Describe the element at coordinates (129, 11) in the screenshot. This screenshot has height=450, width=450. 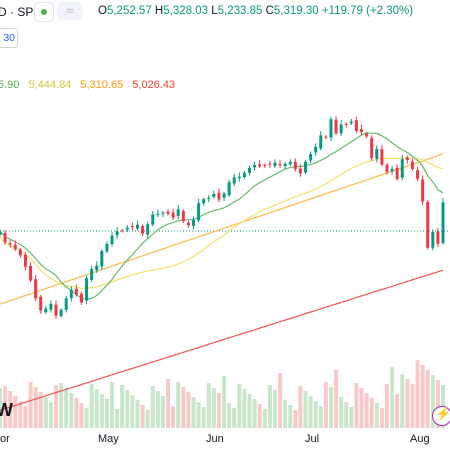
I see `open-value: 5,252.57` at that location.